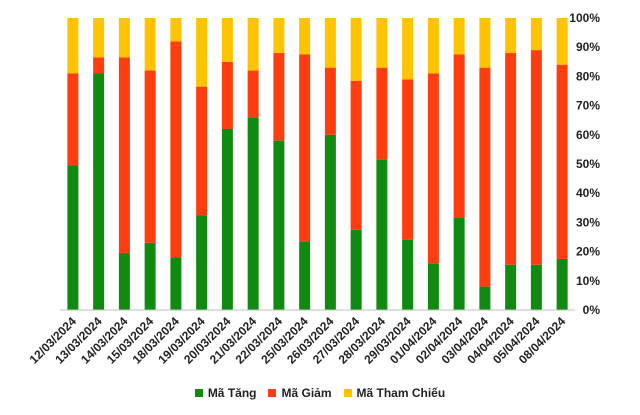 The image size is (640, 415). What do you see at coordinates (588, 47) in the screenshot?
I see `y-tick-label: 90%` at bounding box center [588, 47].